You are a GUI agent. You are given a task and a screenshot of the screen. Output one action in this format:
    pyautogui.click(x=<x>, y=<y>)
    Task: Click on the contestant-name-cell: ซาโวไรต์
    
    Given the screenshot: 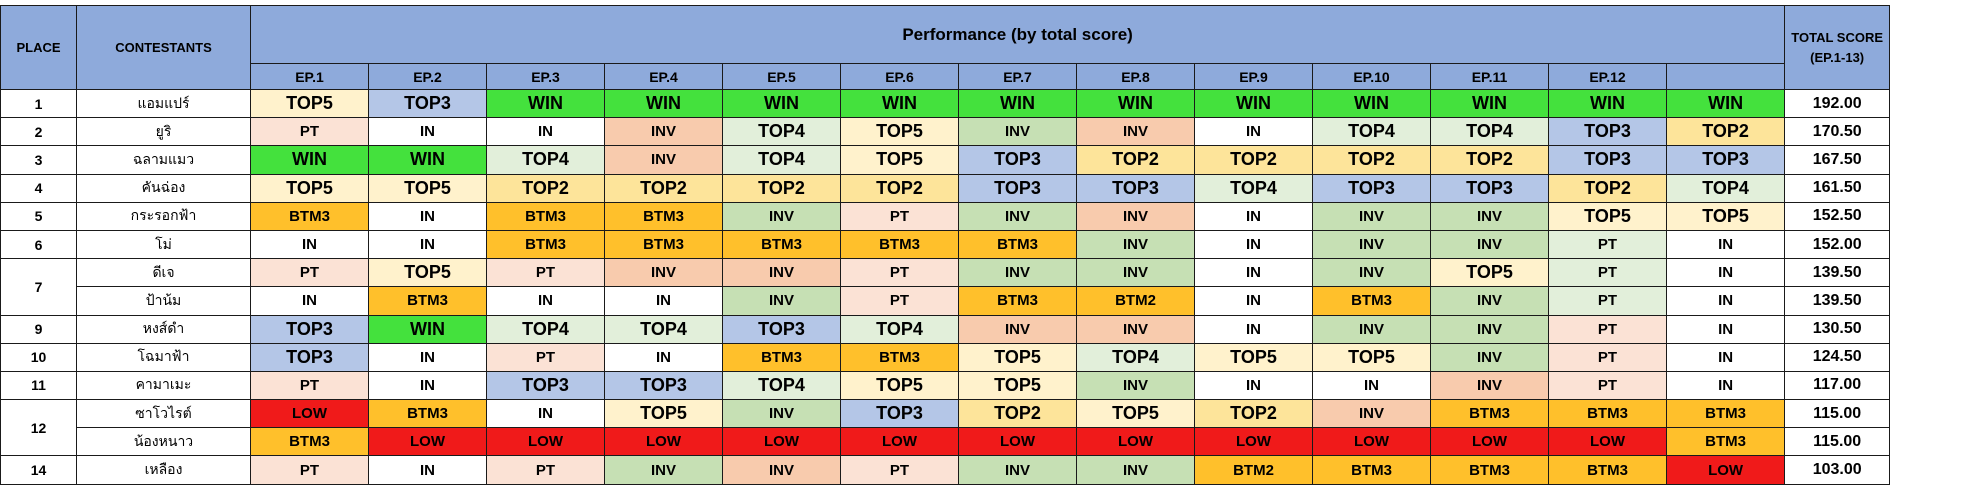 What is the action you would take?
    pyautogui.click(x=163, y=414)
    